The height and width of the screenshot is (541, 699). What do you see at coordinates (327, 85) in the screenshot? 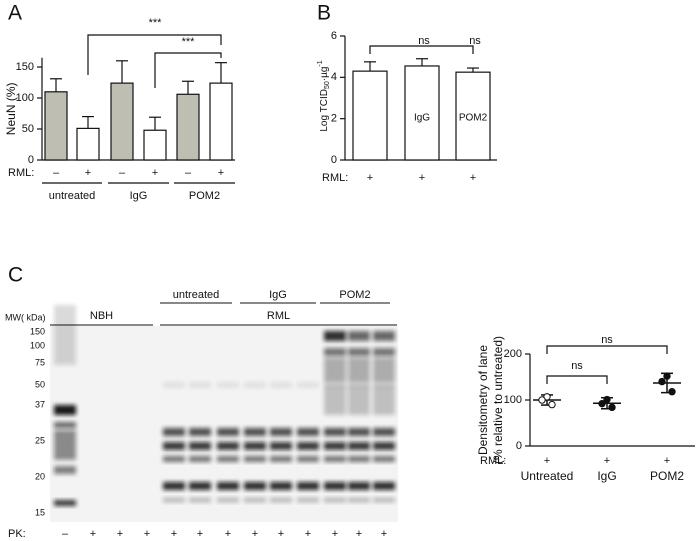
I see `y-axis-label-part: 50` at bounding box center [327, 85].